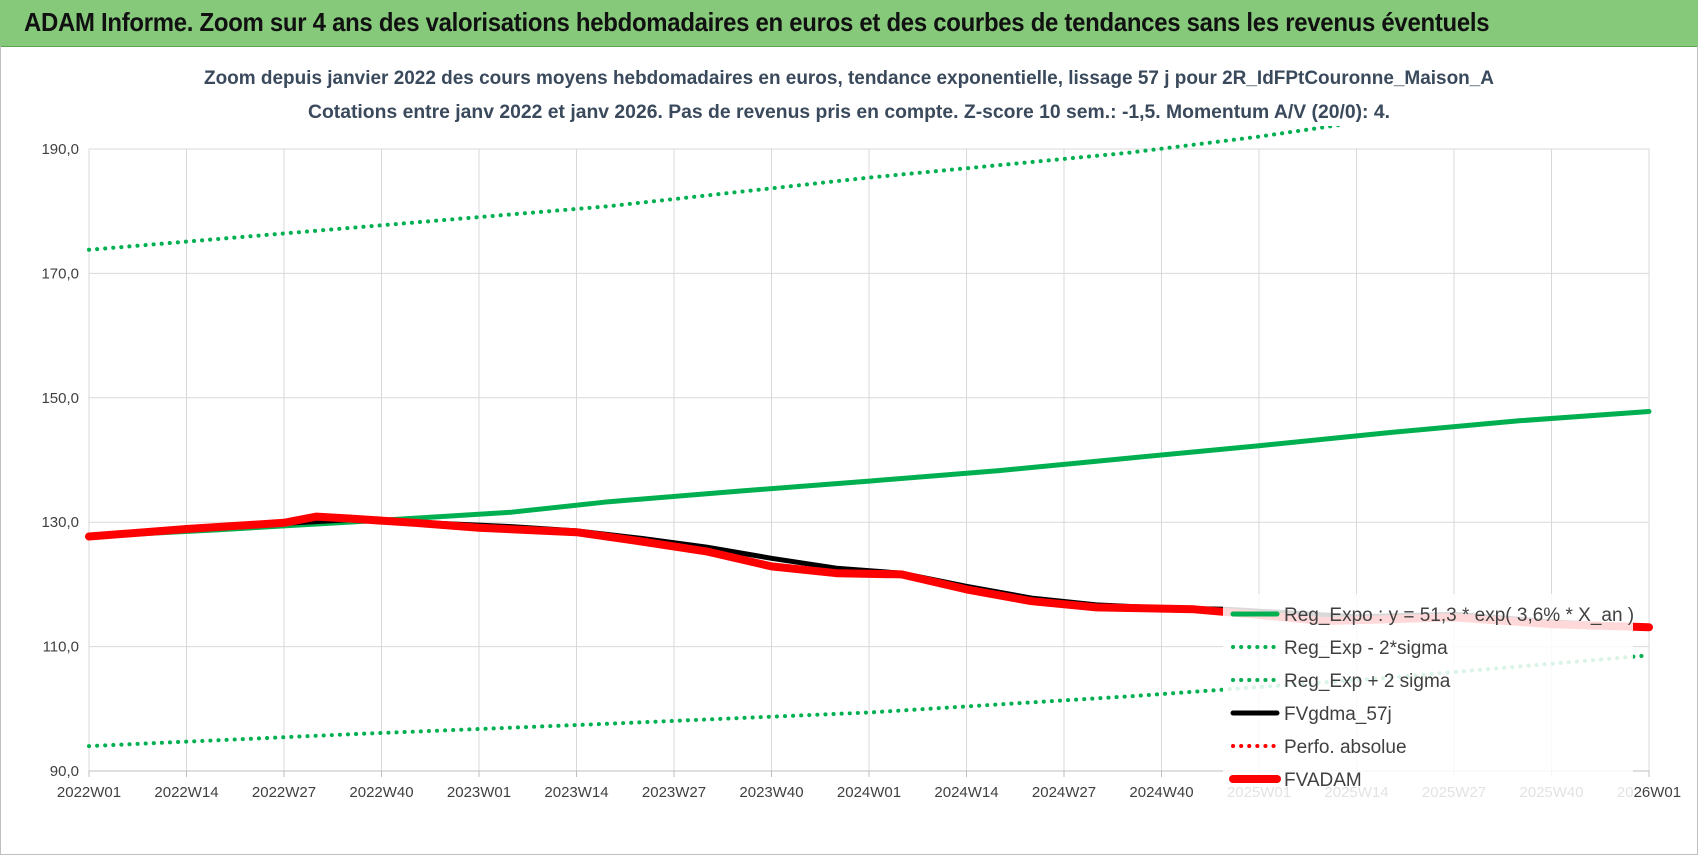 This screenshot has height=857, width=1698. I want to click on x-tick-label: 2022W01, so click(89, 792).